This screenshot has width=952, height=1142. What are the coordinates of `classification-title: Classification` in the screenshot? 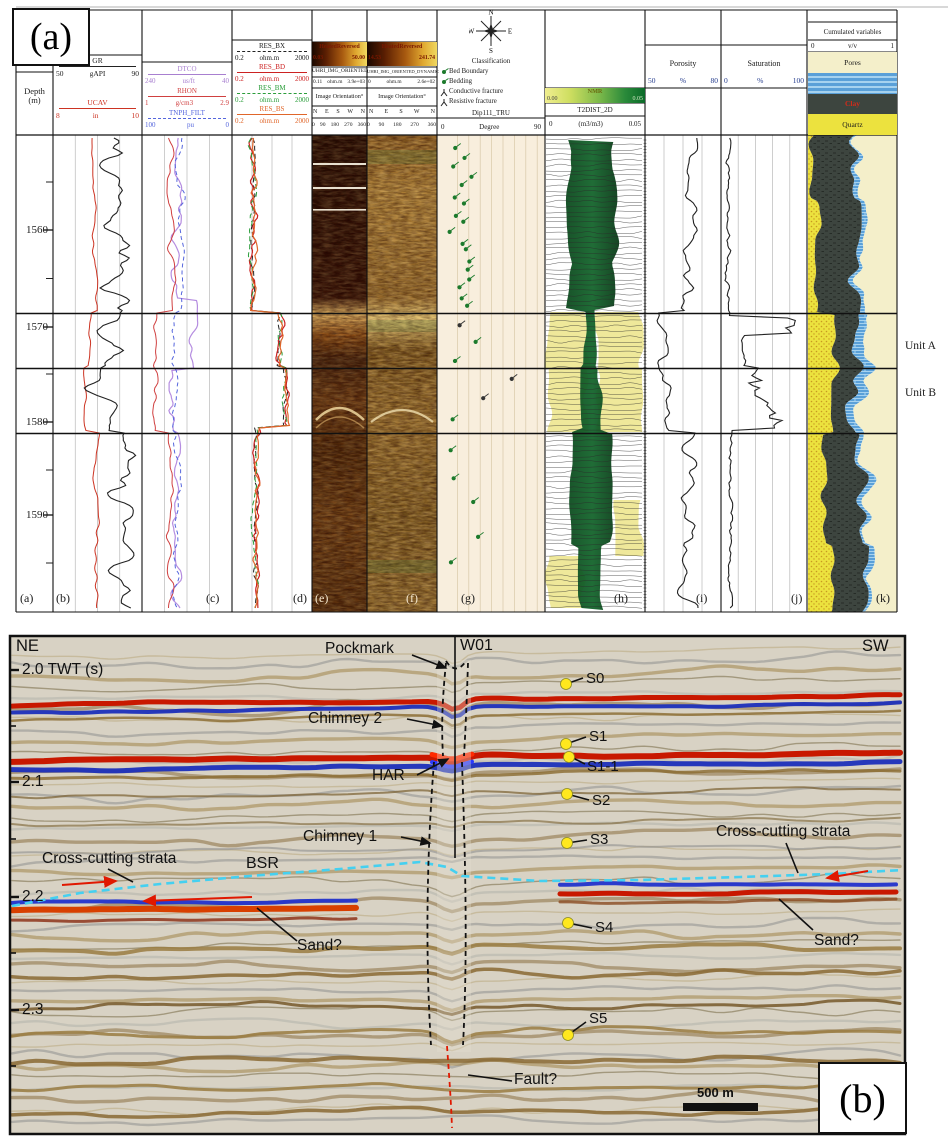 It's located at (491, 61).